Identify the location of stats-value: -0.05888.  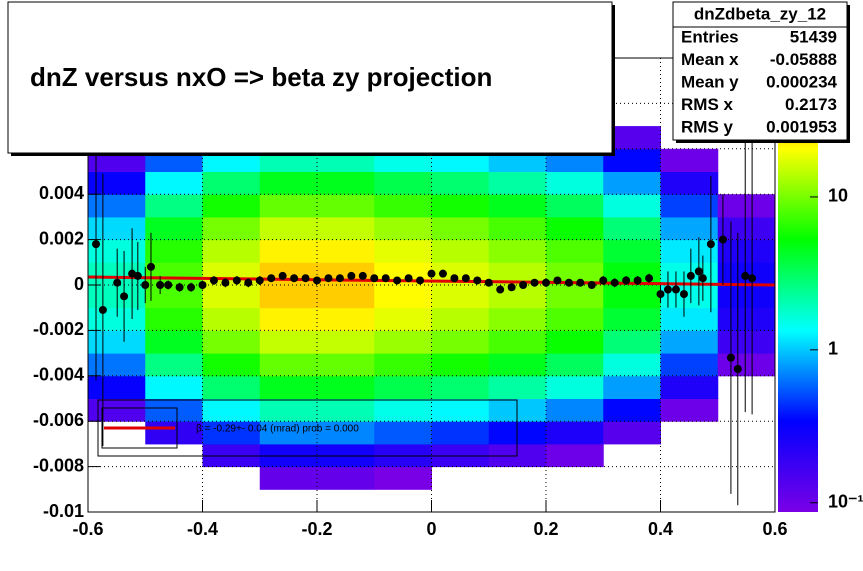
(803, 59).